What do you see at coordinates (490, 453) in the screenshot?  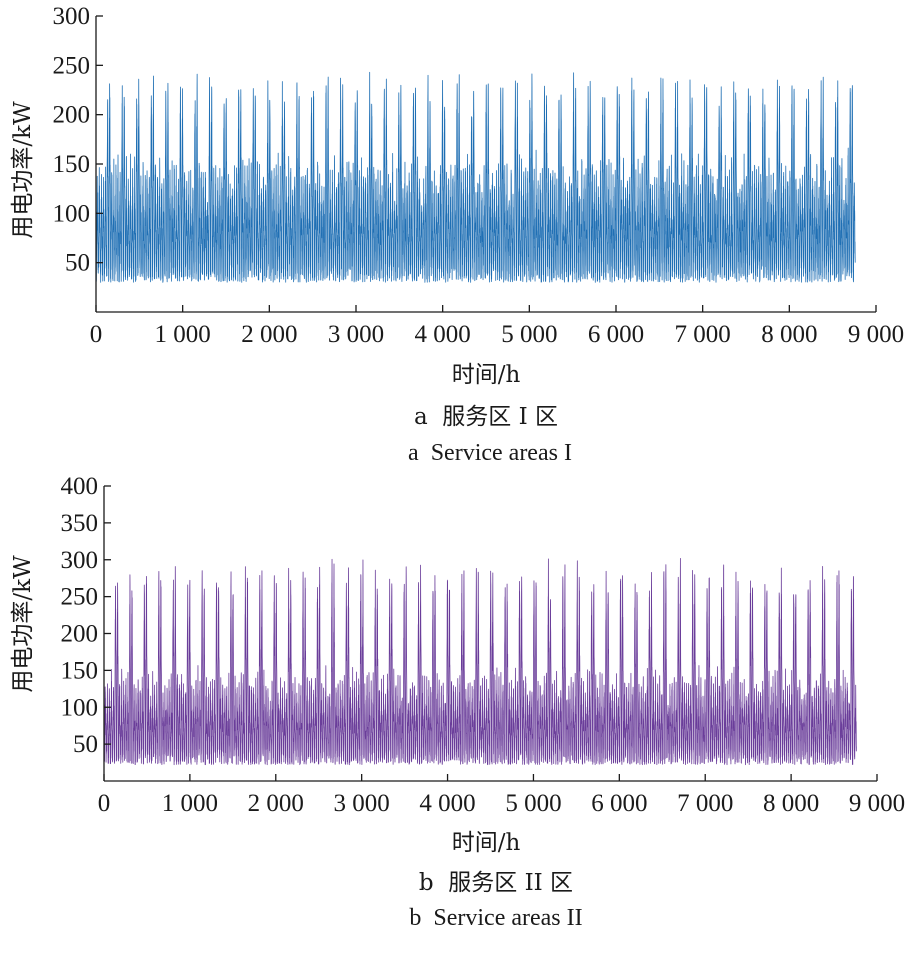 I see `caption-en: a Service areas I` at bounding box center [490, 453].